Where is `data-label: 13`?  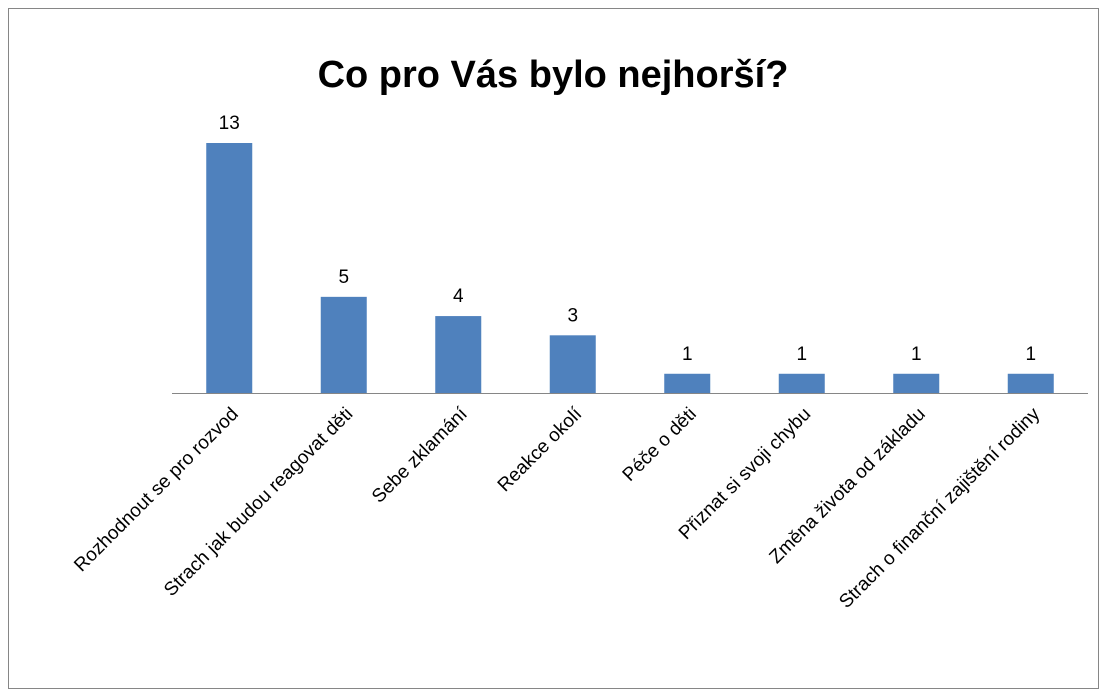 data-label: 13 is located at coordinates (229, 123).